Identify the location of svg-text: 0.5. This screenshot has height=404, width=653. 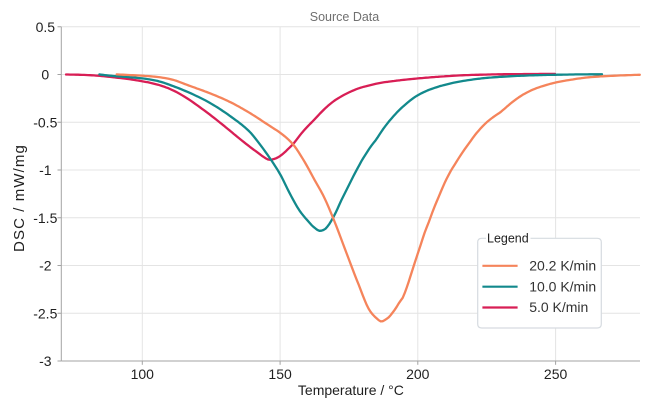
(46, 27).